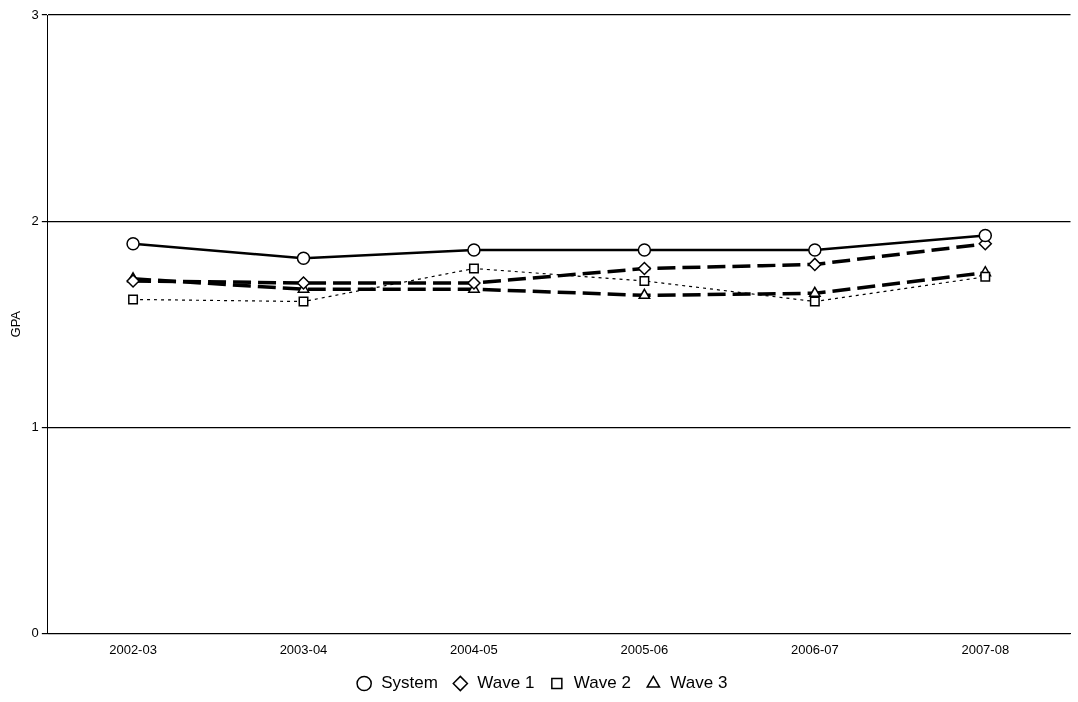 This screenshot has width=1078, height=702. What do you see at coordinates (35, 220) in the screenshot?
I see `y-tick-label: 2` at bounding box center [35, 220].